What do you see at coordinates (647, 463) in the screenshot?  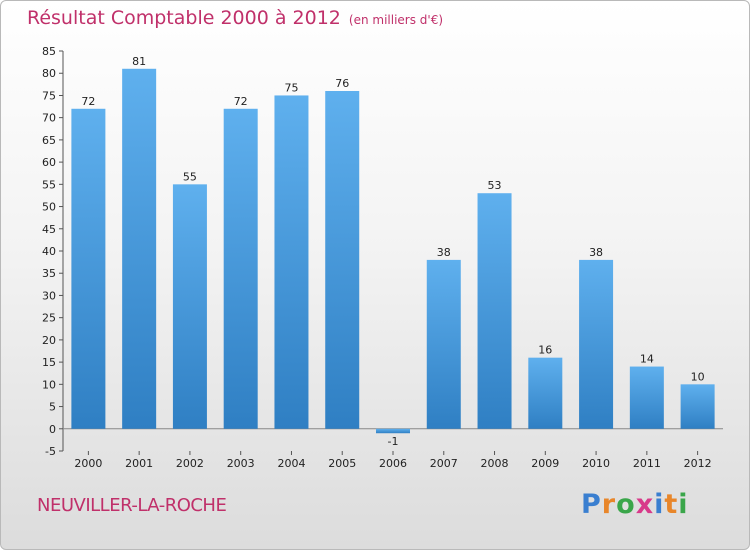 I see `x-tick-label-2011: 2011` at bounding box center [647, 463].